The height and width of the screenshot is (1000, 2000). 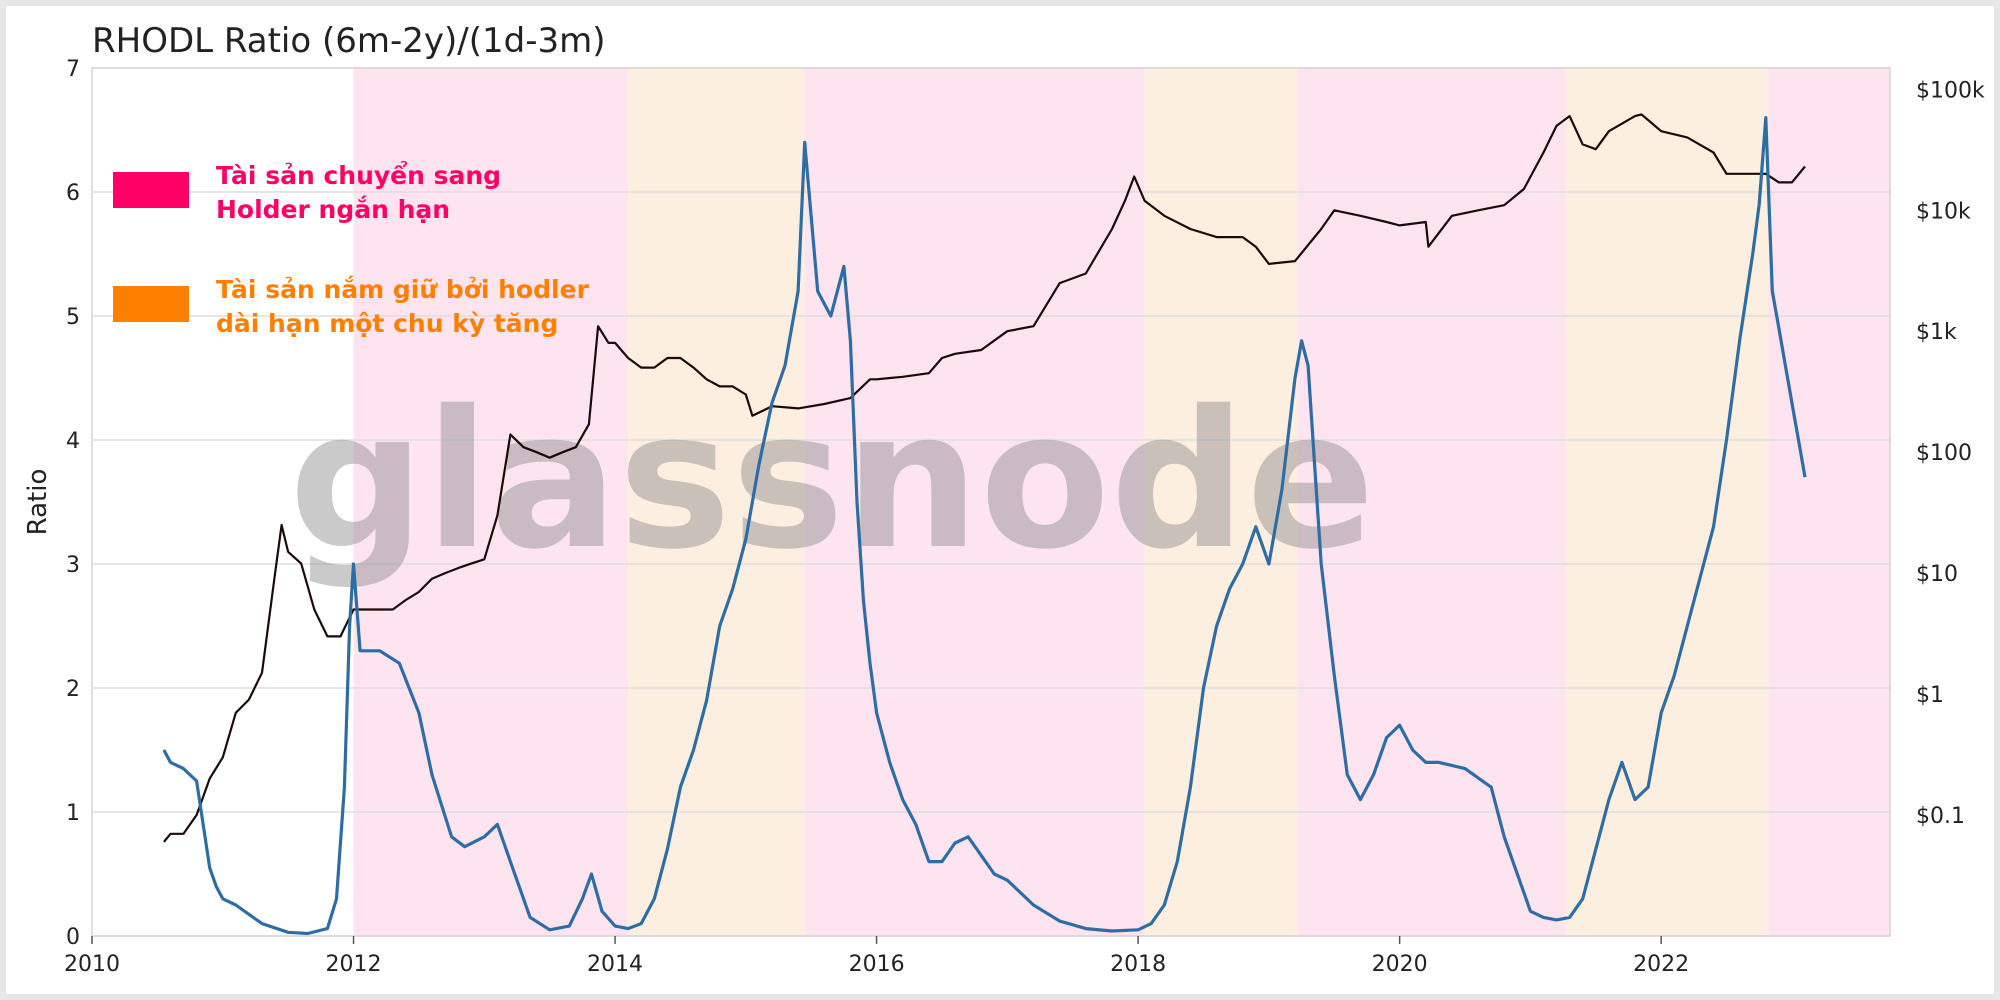 I want to click on y-tick-label: 0, so click(x=73, y=937).